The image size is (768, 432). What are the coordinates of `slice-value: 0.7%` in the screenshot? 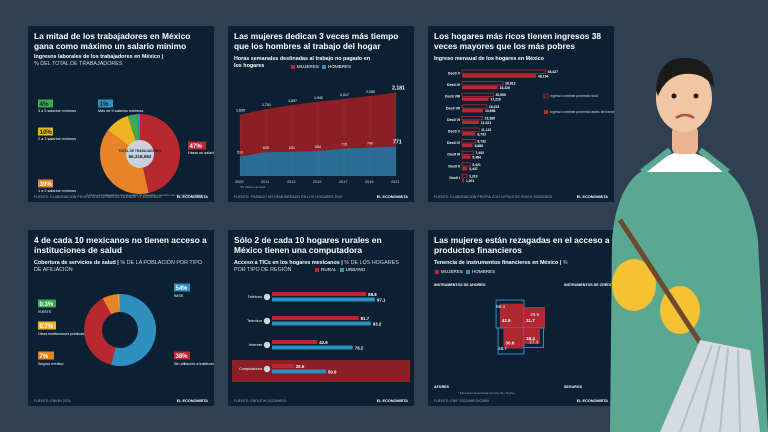 It's located at (47, 327).